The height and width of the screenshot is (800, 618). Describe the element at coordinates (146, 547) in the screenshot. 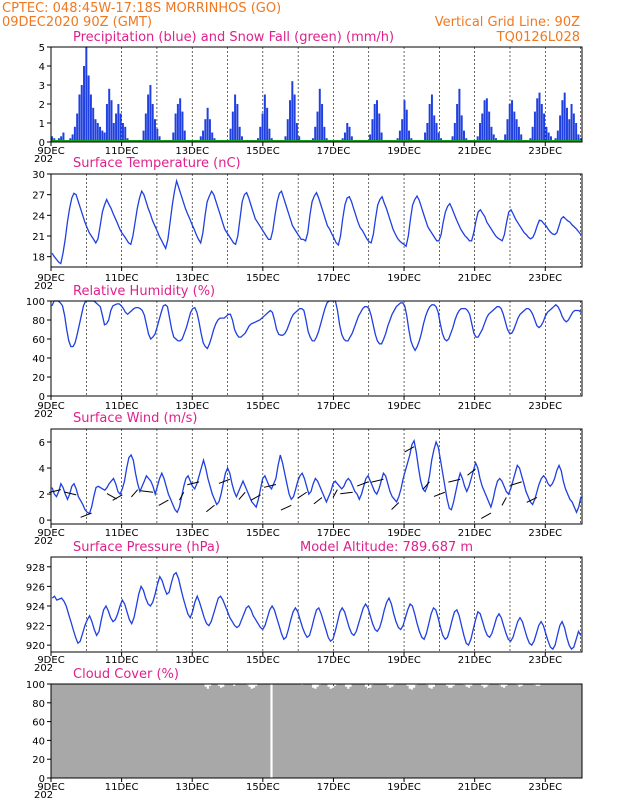

I see `panel-title: Surface Pressure (hPa)` at that location.